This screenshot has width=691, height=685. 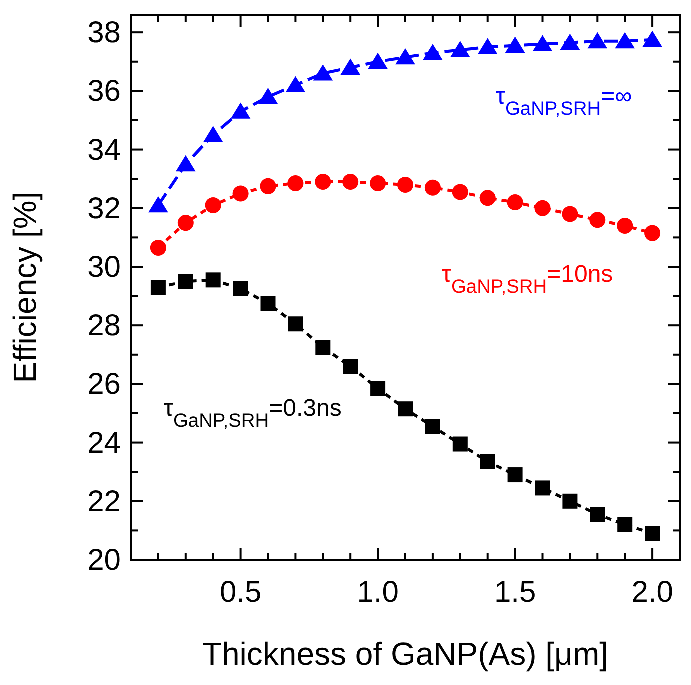 What do you see at coordinates (528, 279) in the screenshot?
I see `annotation: τ$_{GaNP,SRH}$=10ns` at bounding box center [528, 279].